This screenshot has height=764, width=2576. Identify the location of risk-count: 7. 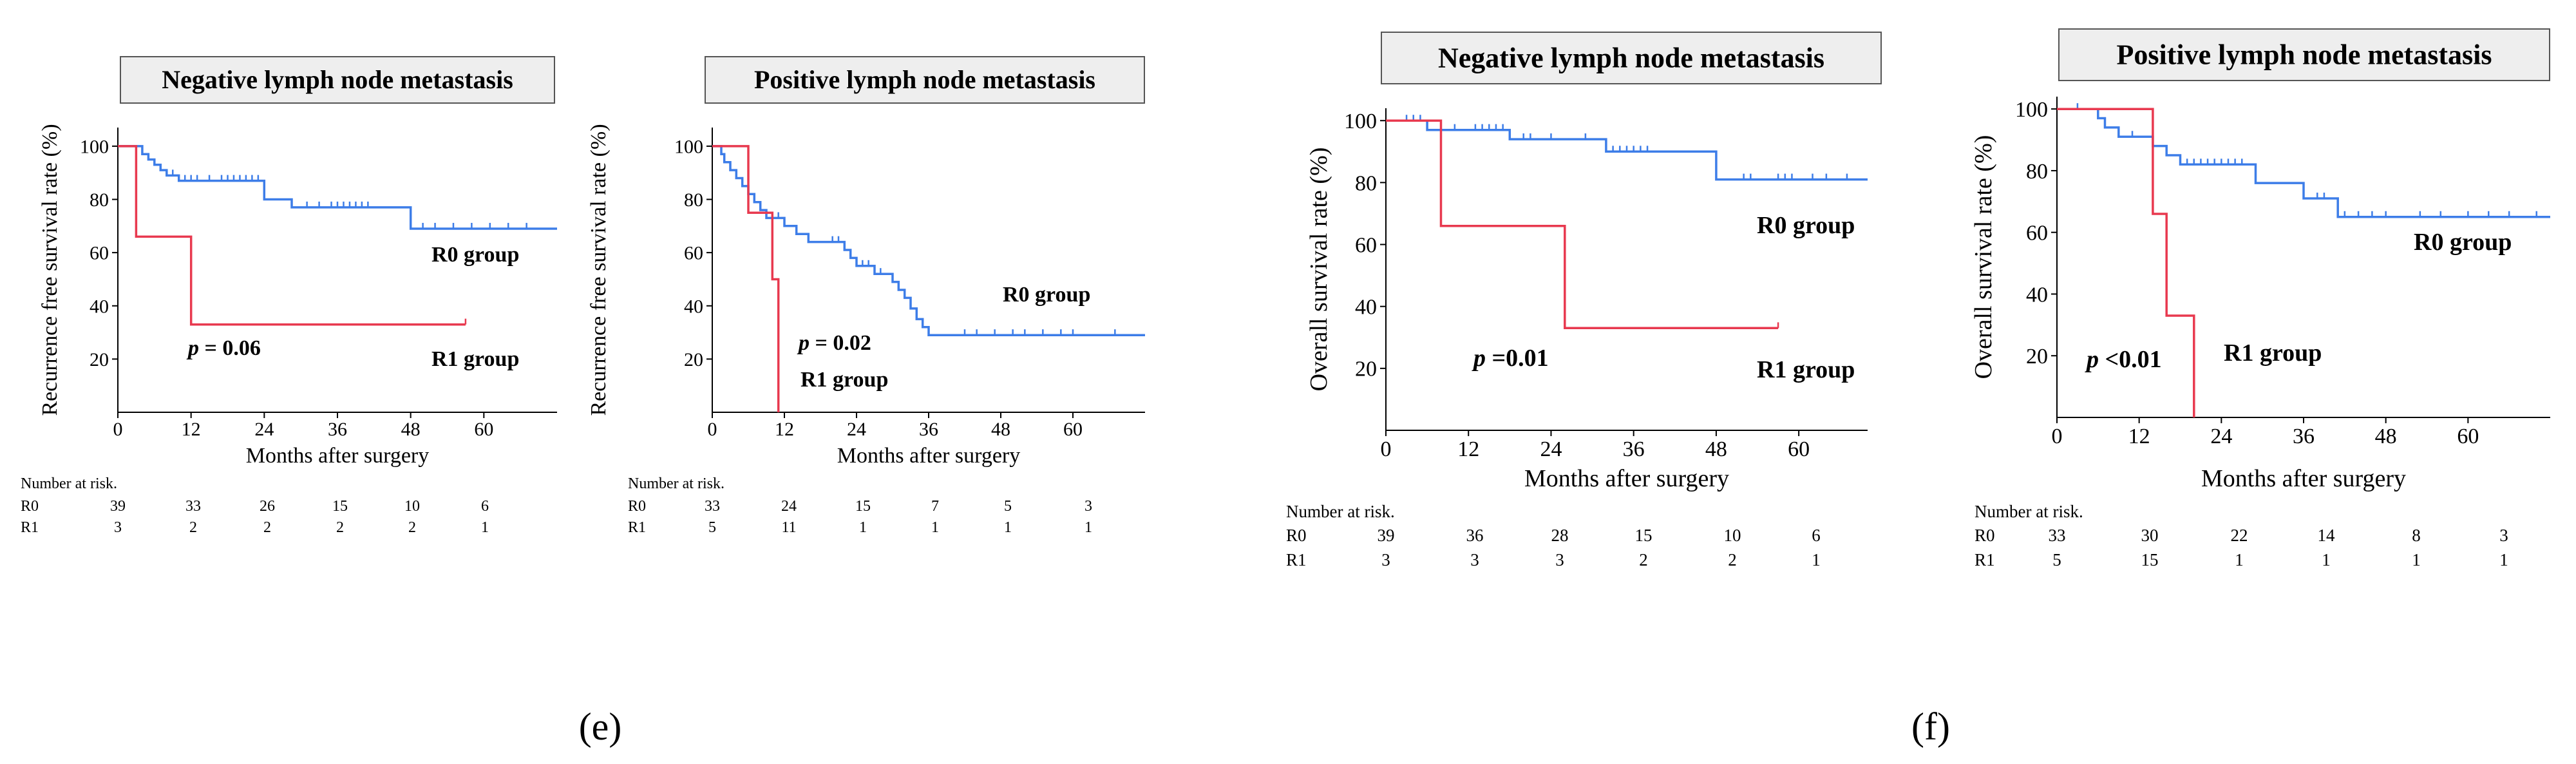
(935, 506).